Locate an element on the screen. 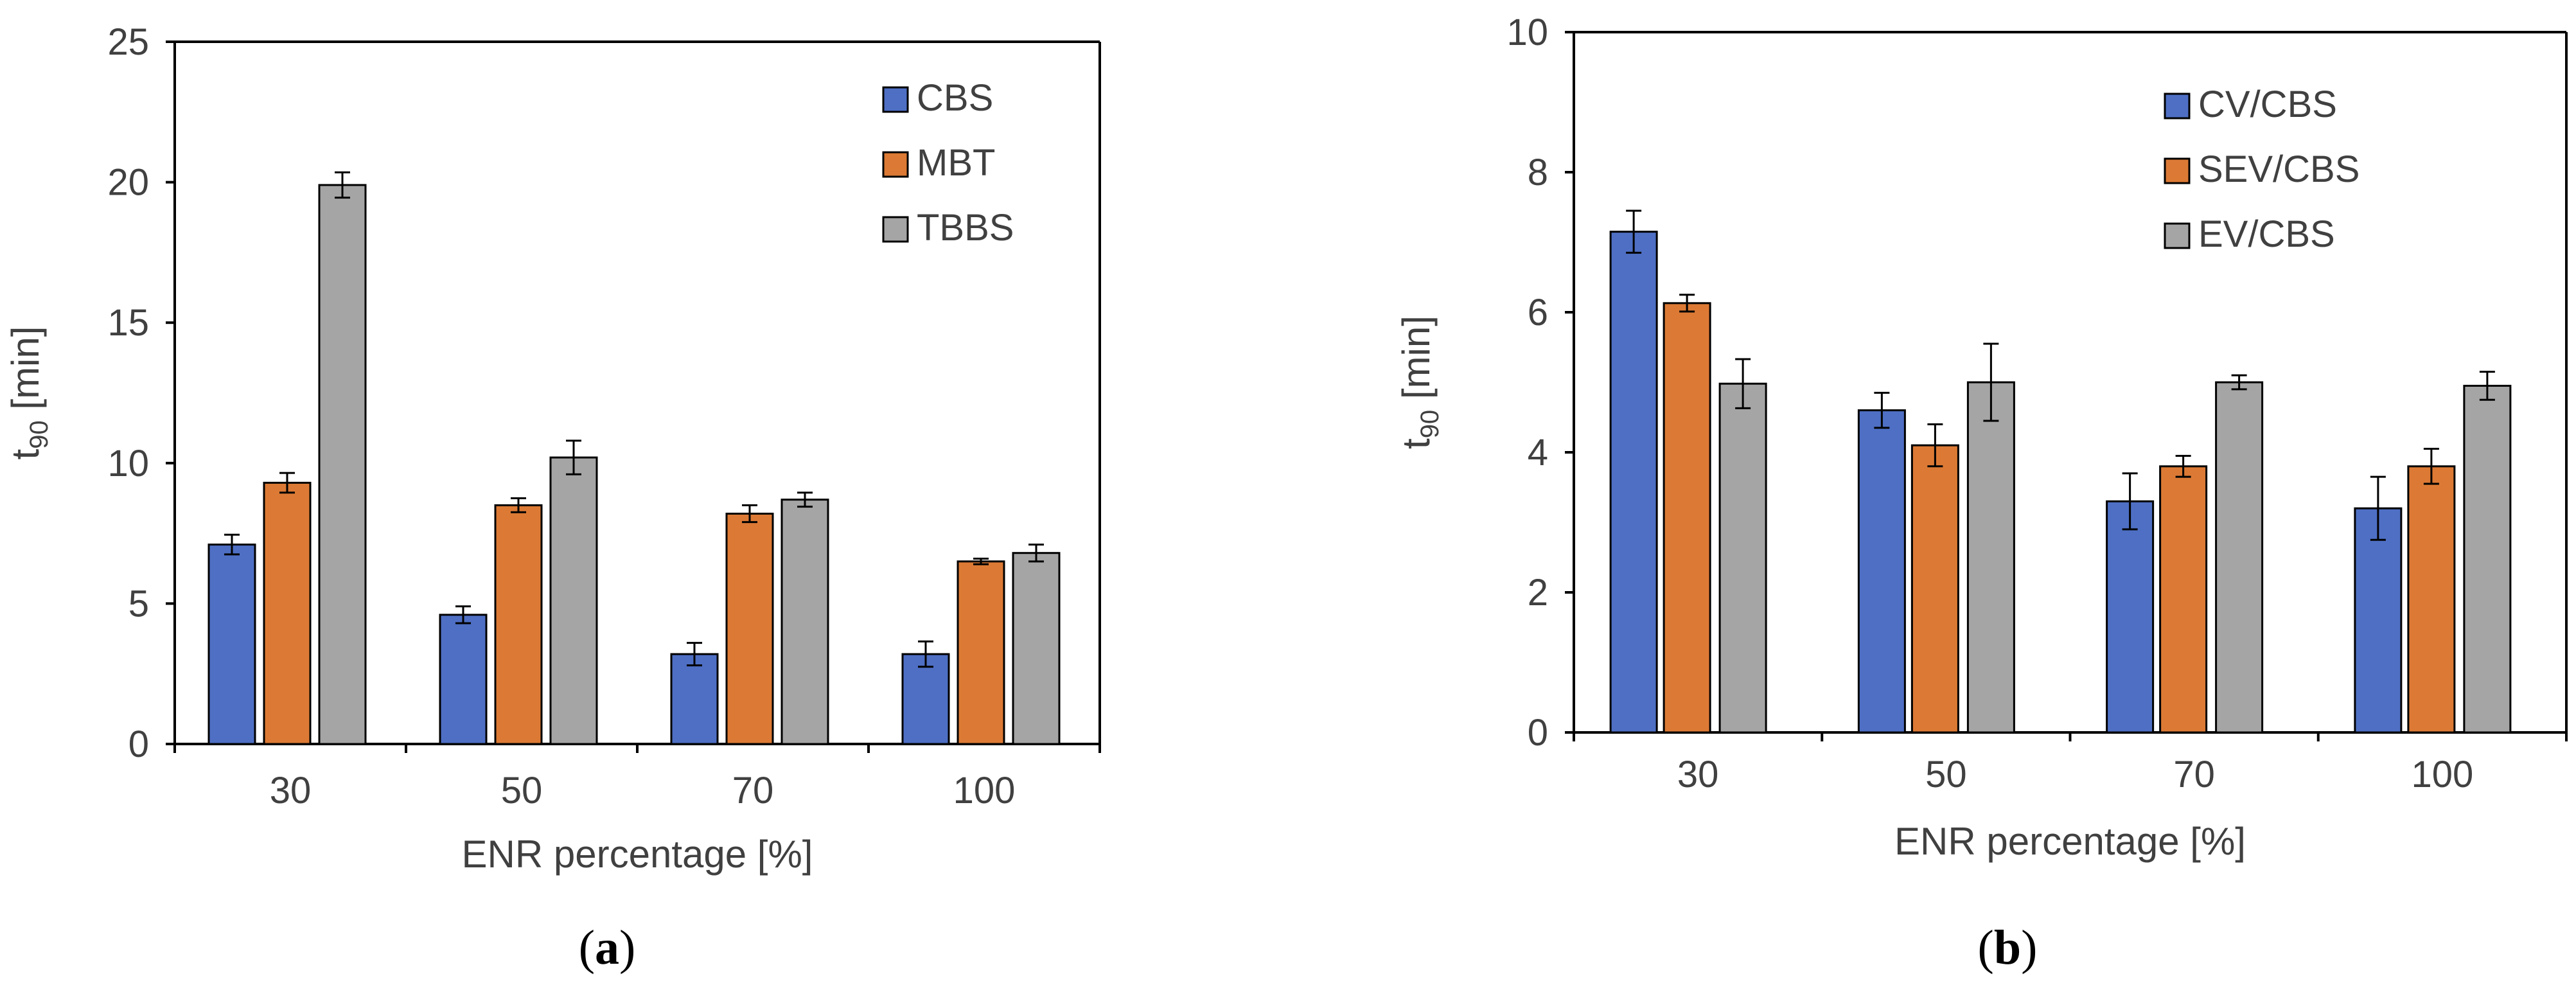 The image size is (2576, 983). panel-a-caption: (a) is located at coordinates (607, 948).